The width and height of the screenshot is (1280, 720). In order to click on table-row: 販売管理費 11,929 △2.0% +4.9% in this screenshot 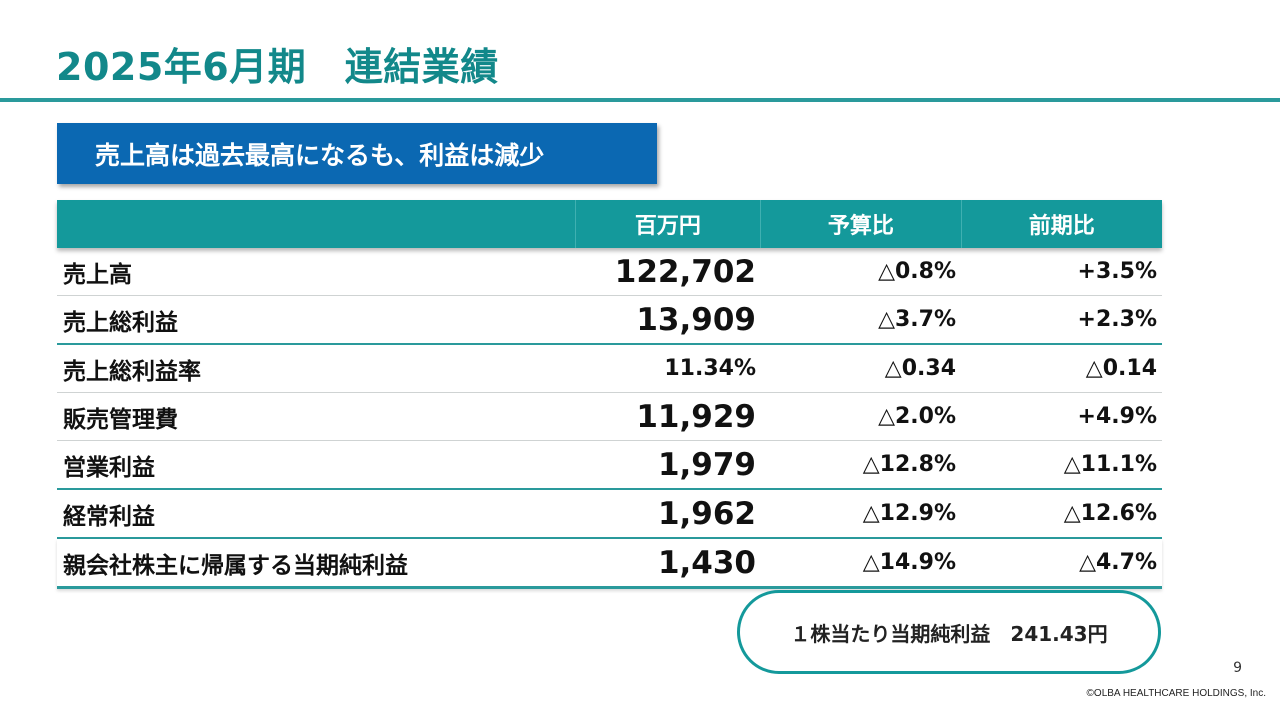, I will do `click(609, 417)`.